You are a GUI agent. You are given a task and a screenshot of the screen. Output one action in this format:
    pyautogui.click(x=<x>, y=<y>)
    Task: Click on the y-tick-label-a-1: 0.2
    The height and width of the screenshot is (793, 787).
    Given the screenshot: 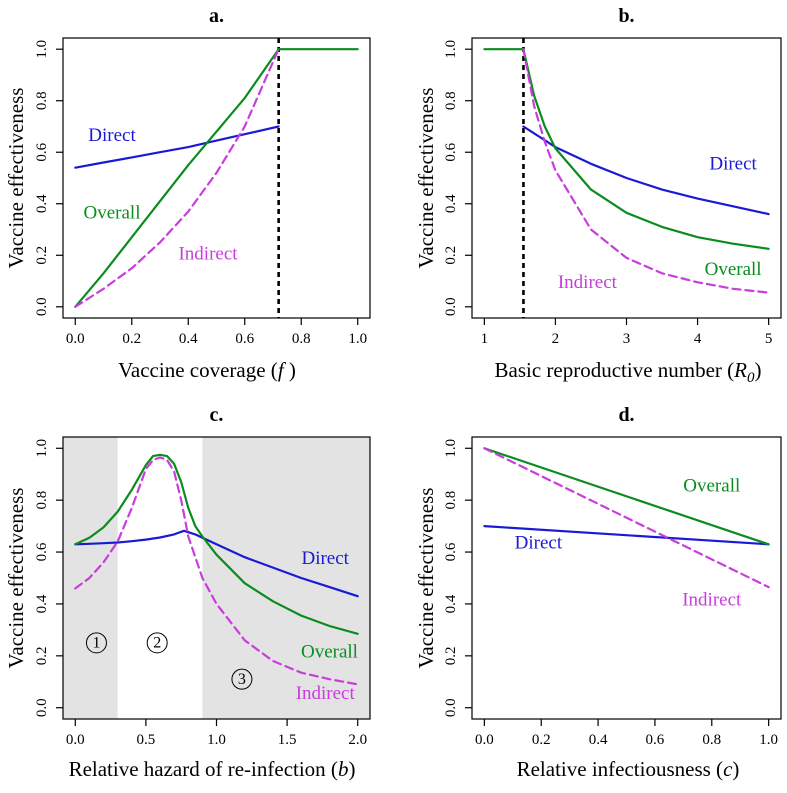 What is the action you would take?
    pyautogui.click(x=42, y=255)
    